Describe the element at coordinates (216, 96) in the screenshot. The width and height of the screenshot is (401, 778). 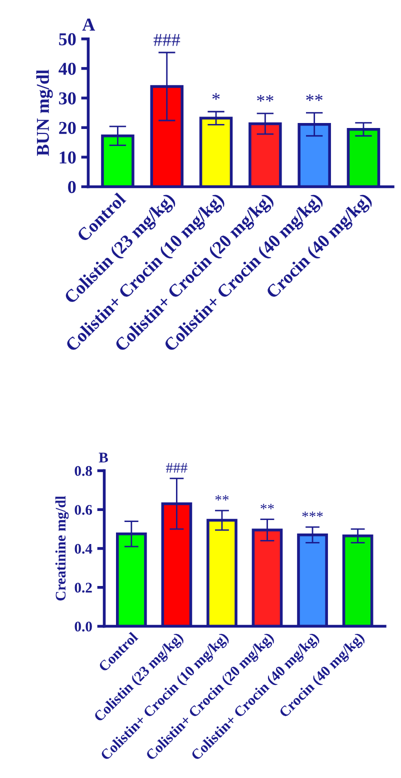
I see `annotation: *` at that location.